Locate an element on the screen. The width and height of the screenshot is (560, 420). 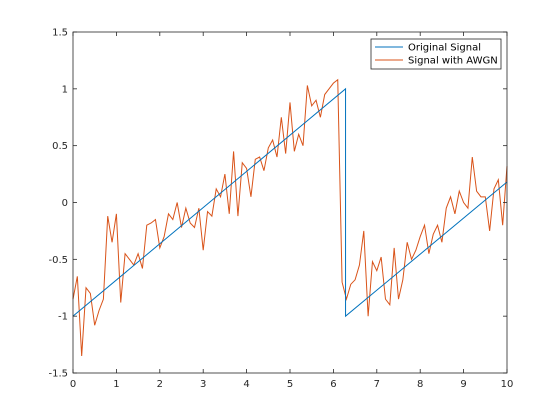
y-tick-labels: -1.5 -1 -0.5 0 0.5 1 1.5 is located at coordinates (58, 204).